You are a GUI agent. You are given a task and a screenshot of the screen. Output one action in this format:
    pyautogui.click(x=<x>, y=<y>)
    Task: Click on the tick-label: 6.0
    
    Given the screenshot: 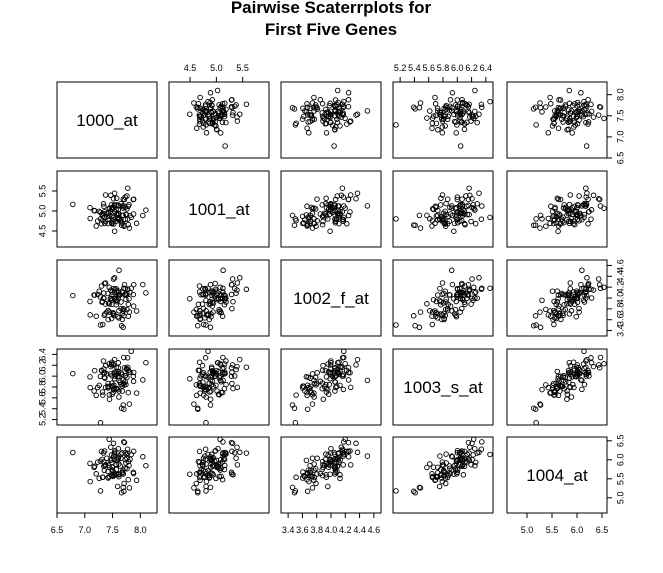 What is the action you would take?
    pyautogui.click(x=457, y=68)
    